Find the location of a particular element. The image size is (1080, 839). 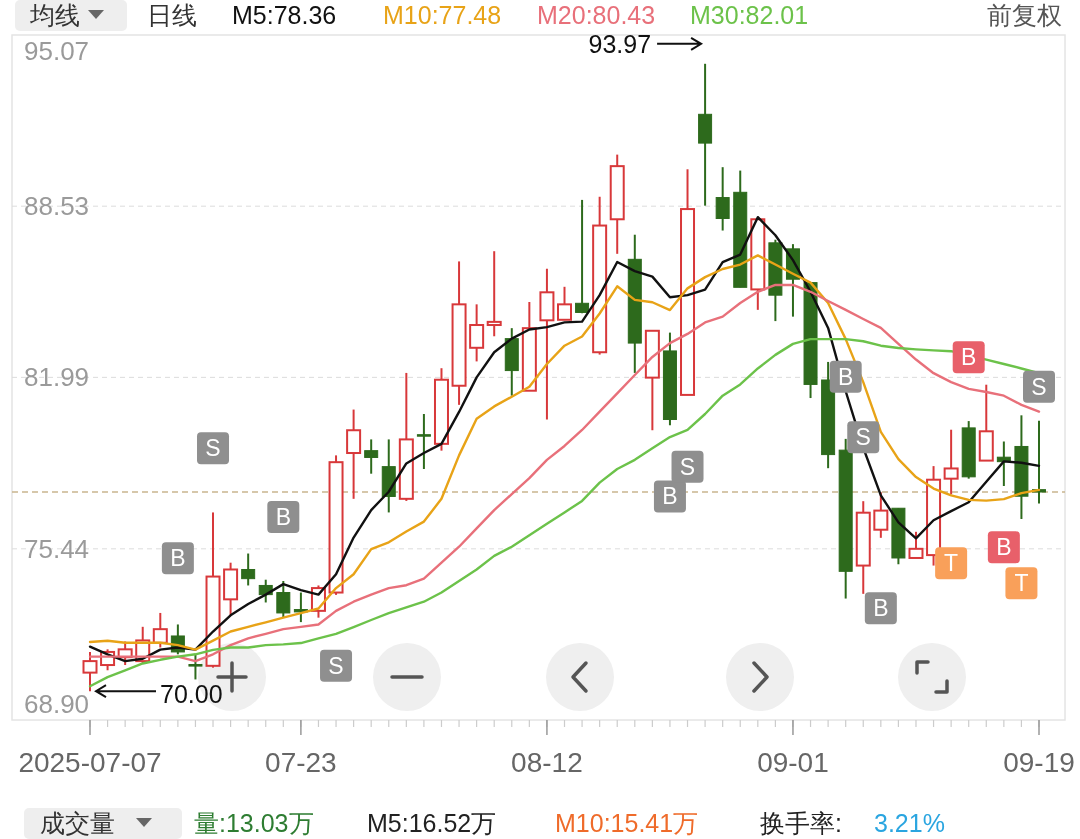

x-tick-label: 2025-07-07 is located at coordinates (90, 762).